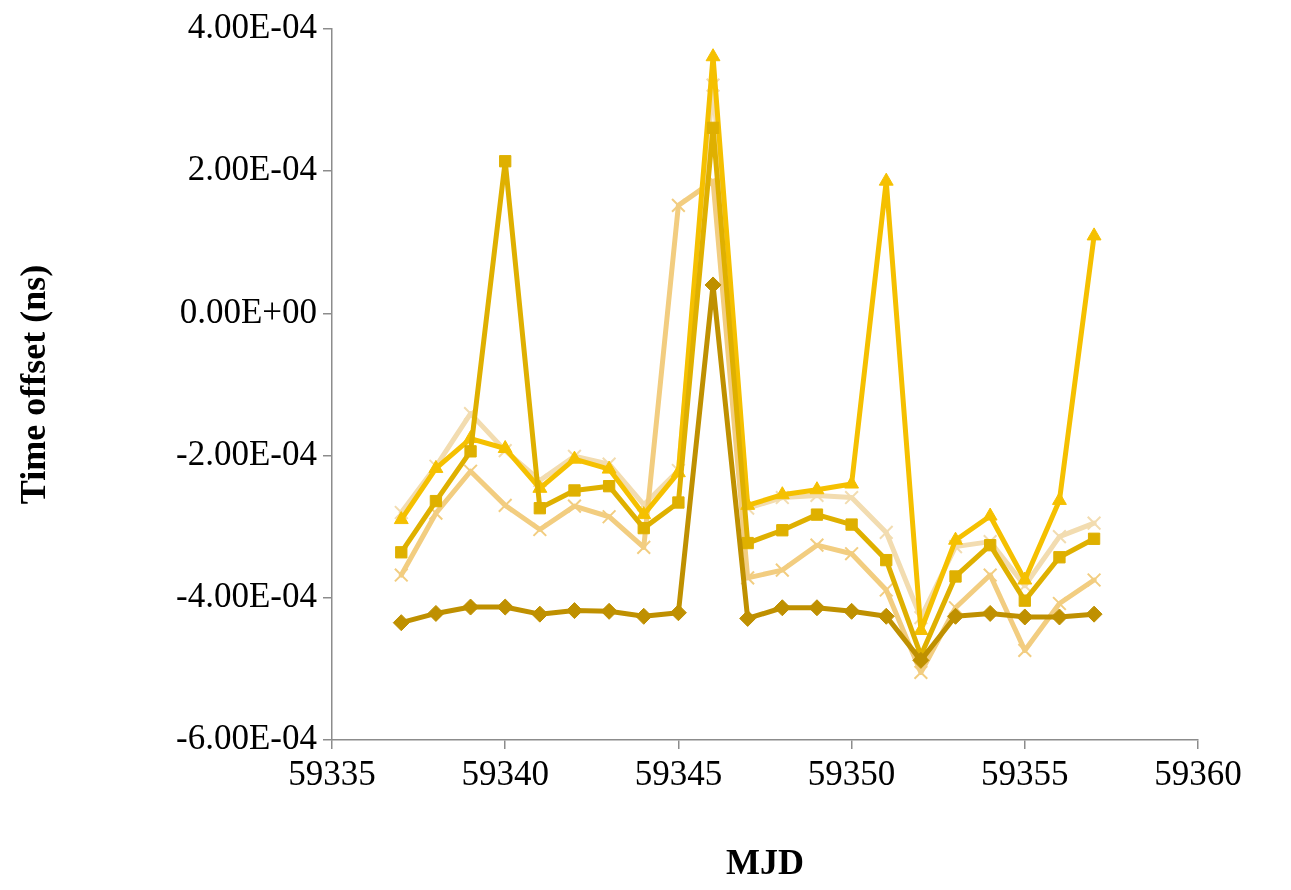  I want to click on y-tick-label: -4.00E-04, so click(246, 595).